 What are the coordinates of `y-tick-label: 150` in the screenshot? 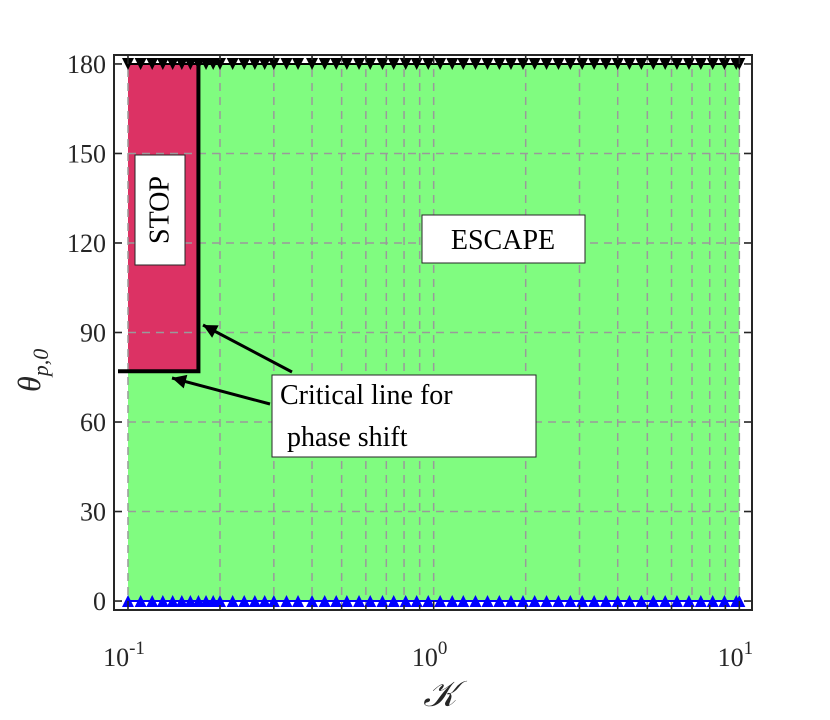 It's located at (86, 153).